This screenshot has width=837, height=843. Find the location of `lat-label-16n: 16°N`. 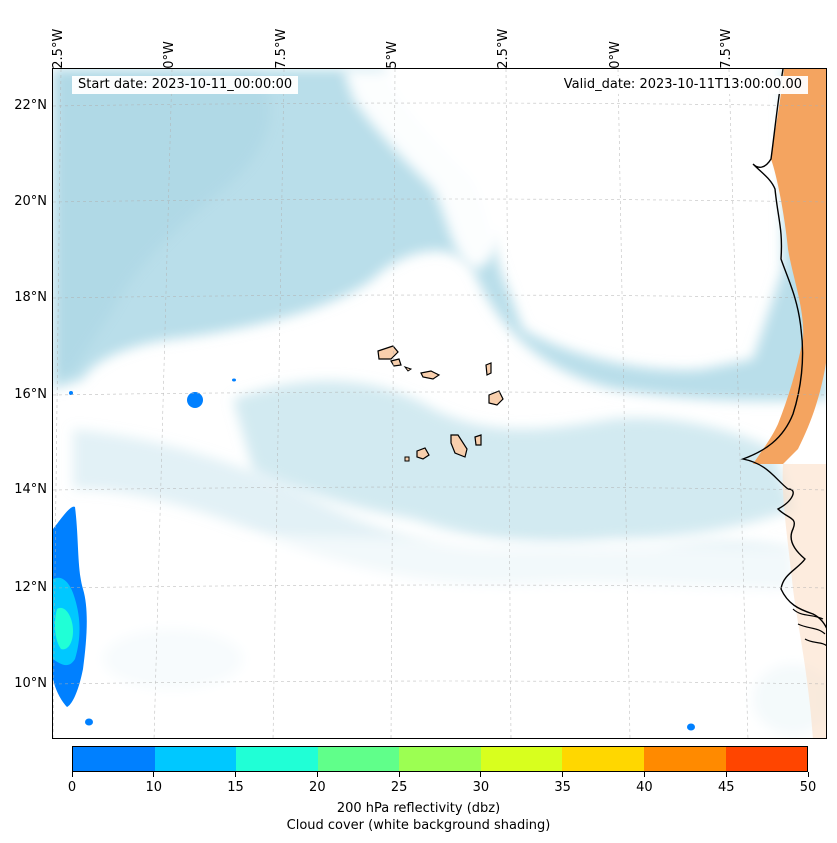

lat-label-16n: 16°N is located at coordinates (30, 394).